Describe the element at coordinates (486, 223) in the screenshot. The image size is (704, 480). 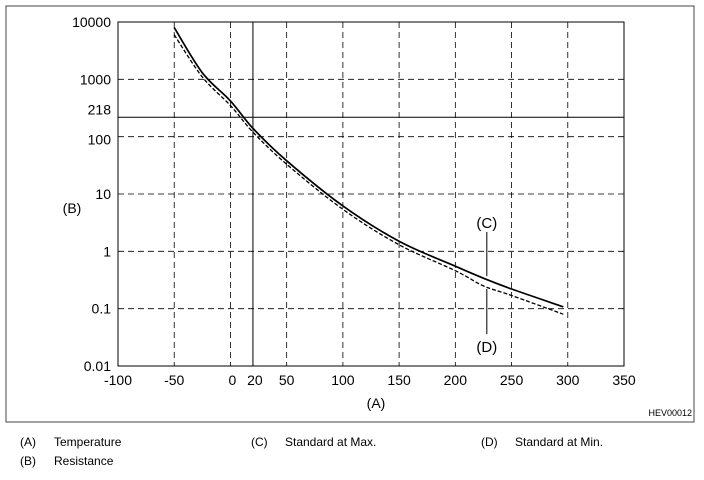
I see `callout-label-c: (C)` at that location.